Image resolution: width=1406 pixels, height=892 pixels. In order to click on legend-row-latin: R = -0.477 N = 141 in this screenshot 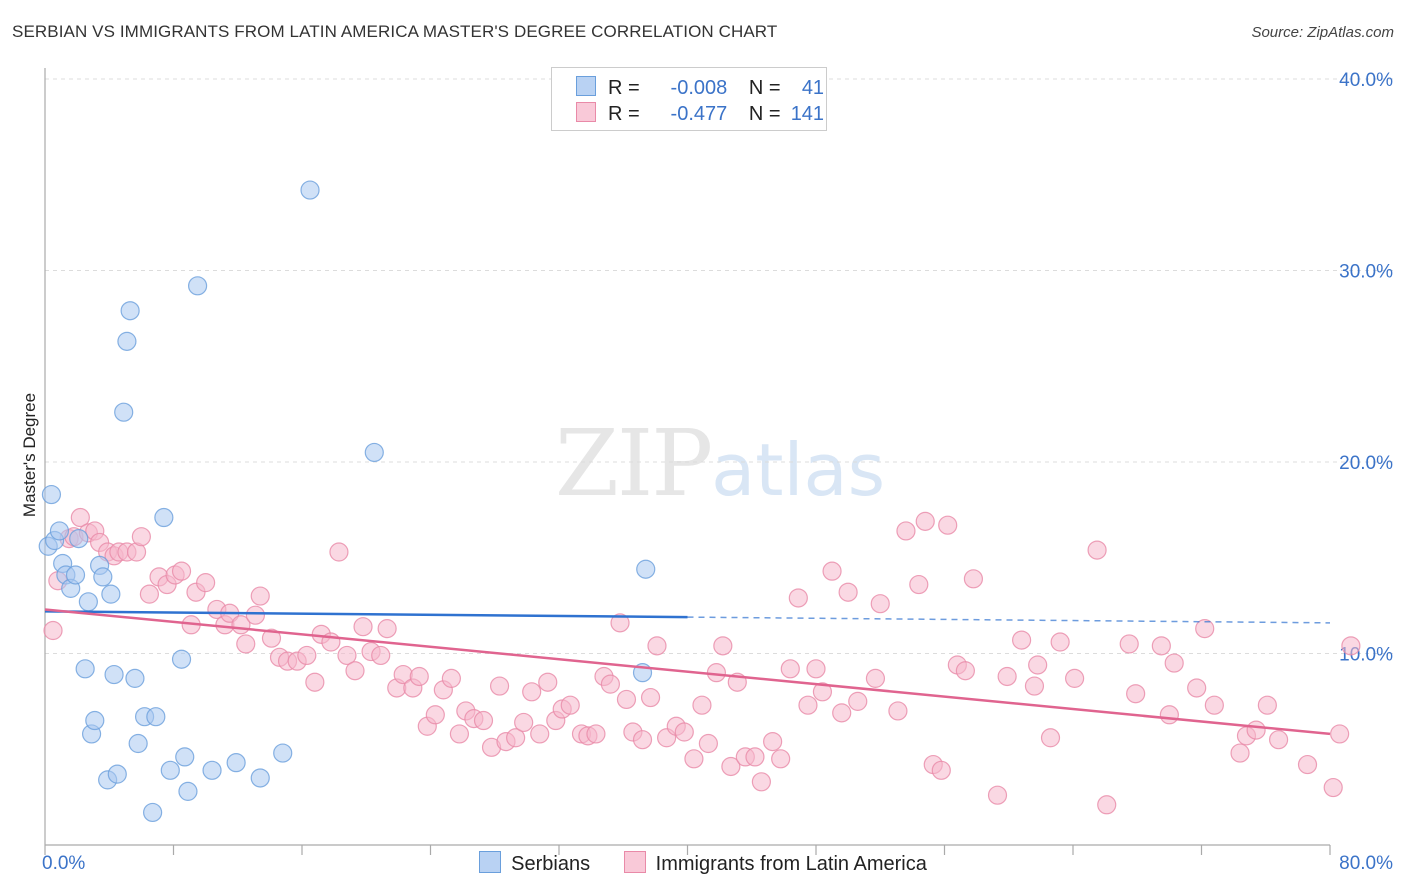, I will do `click(700, 114)`.